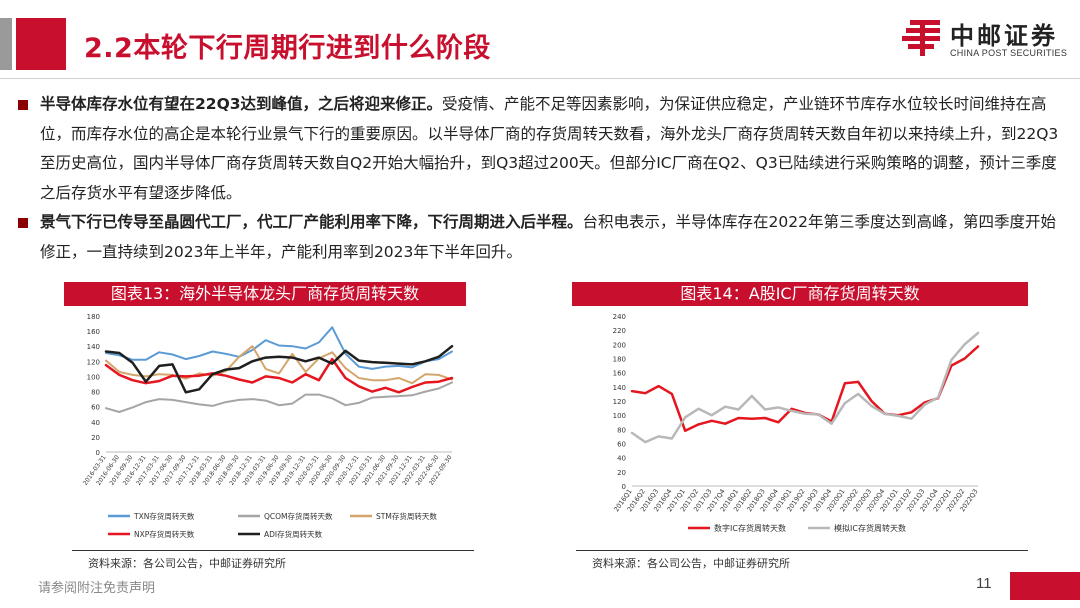 The width and height of the screenshot is (1080, 608). I want to click on chart1-y-tick-label: 140, so click(93, 347).